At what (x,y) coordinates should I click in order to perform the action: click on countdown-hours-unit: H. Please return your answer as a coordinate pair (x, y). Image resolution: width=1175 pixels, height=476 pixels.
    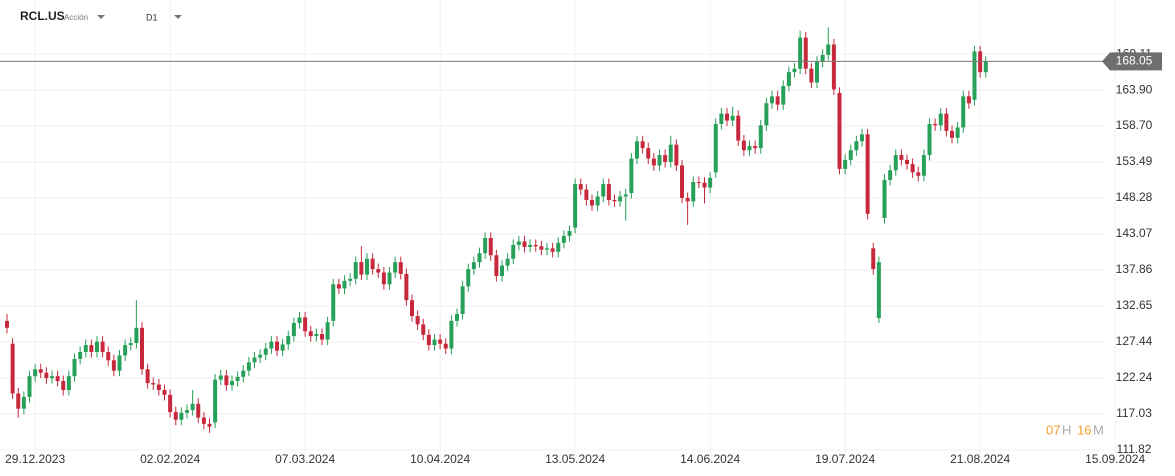
    Looking at the image, I should click on (1066, 429).